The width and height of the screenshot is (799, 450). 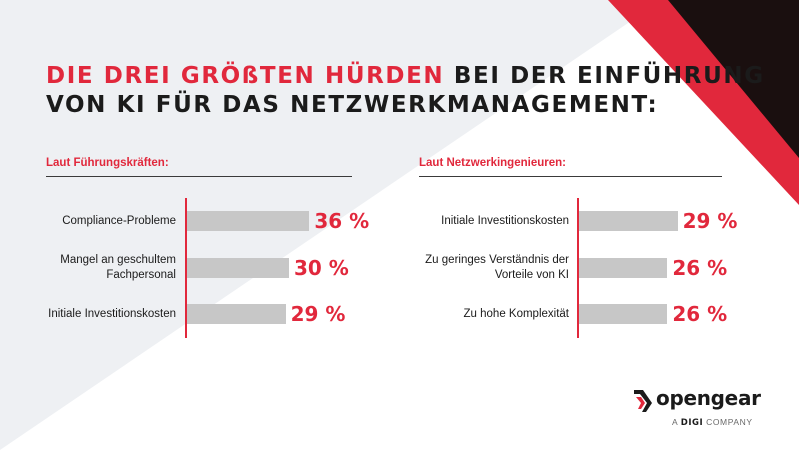 What do you see at coordinates (516, 313) in the screenshot?
I see `bar-label: Zu hohe Komplexität` at bounding box center [516, 313].